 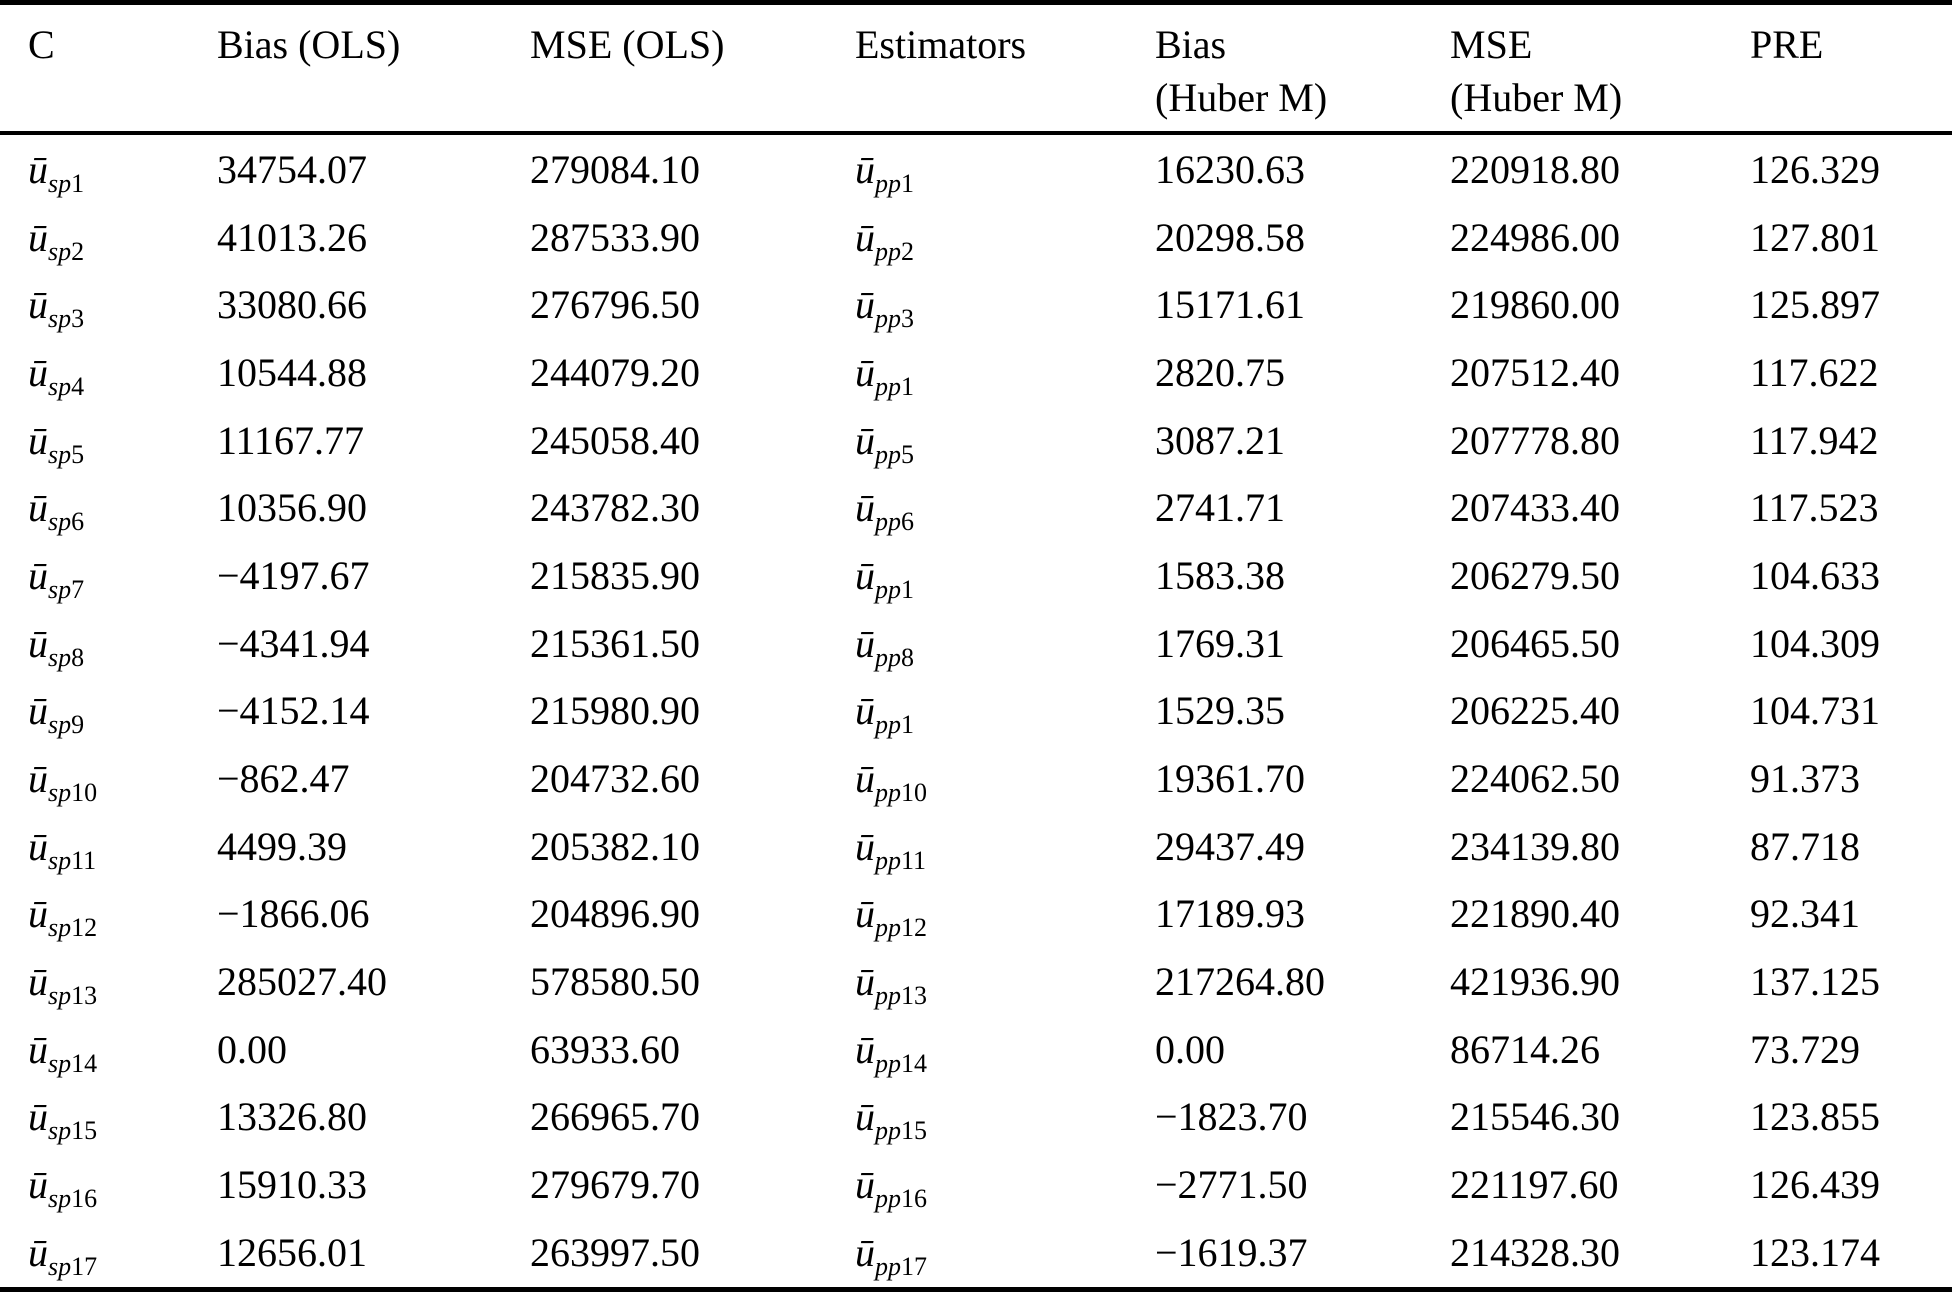 I want to click on estimator-symbol: ūpp3, so click(x=884, y=307).